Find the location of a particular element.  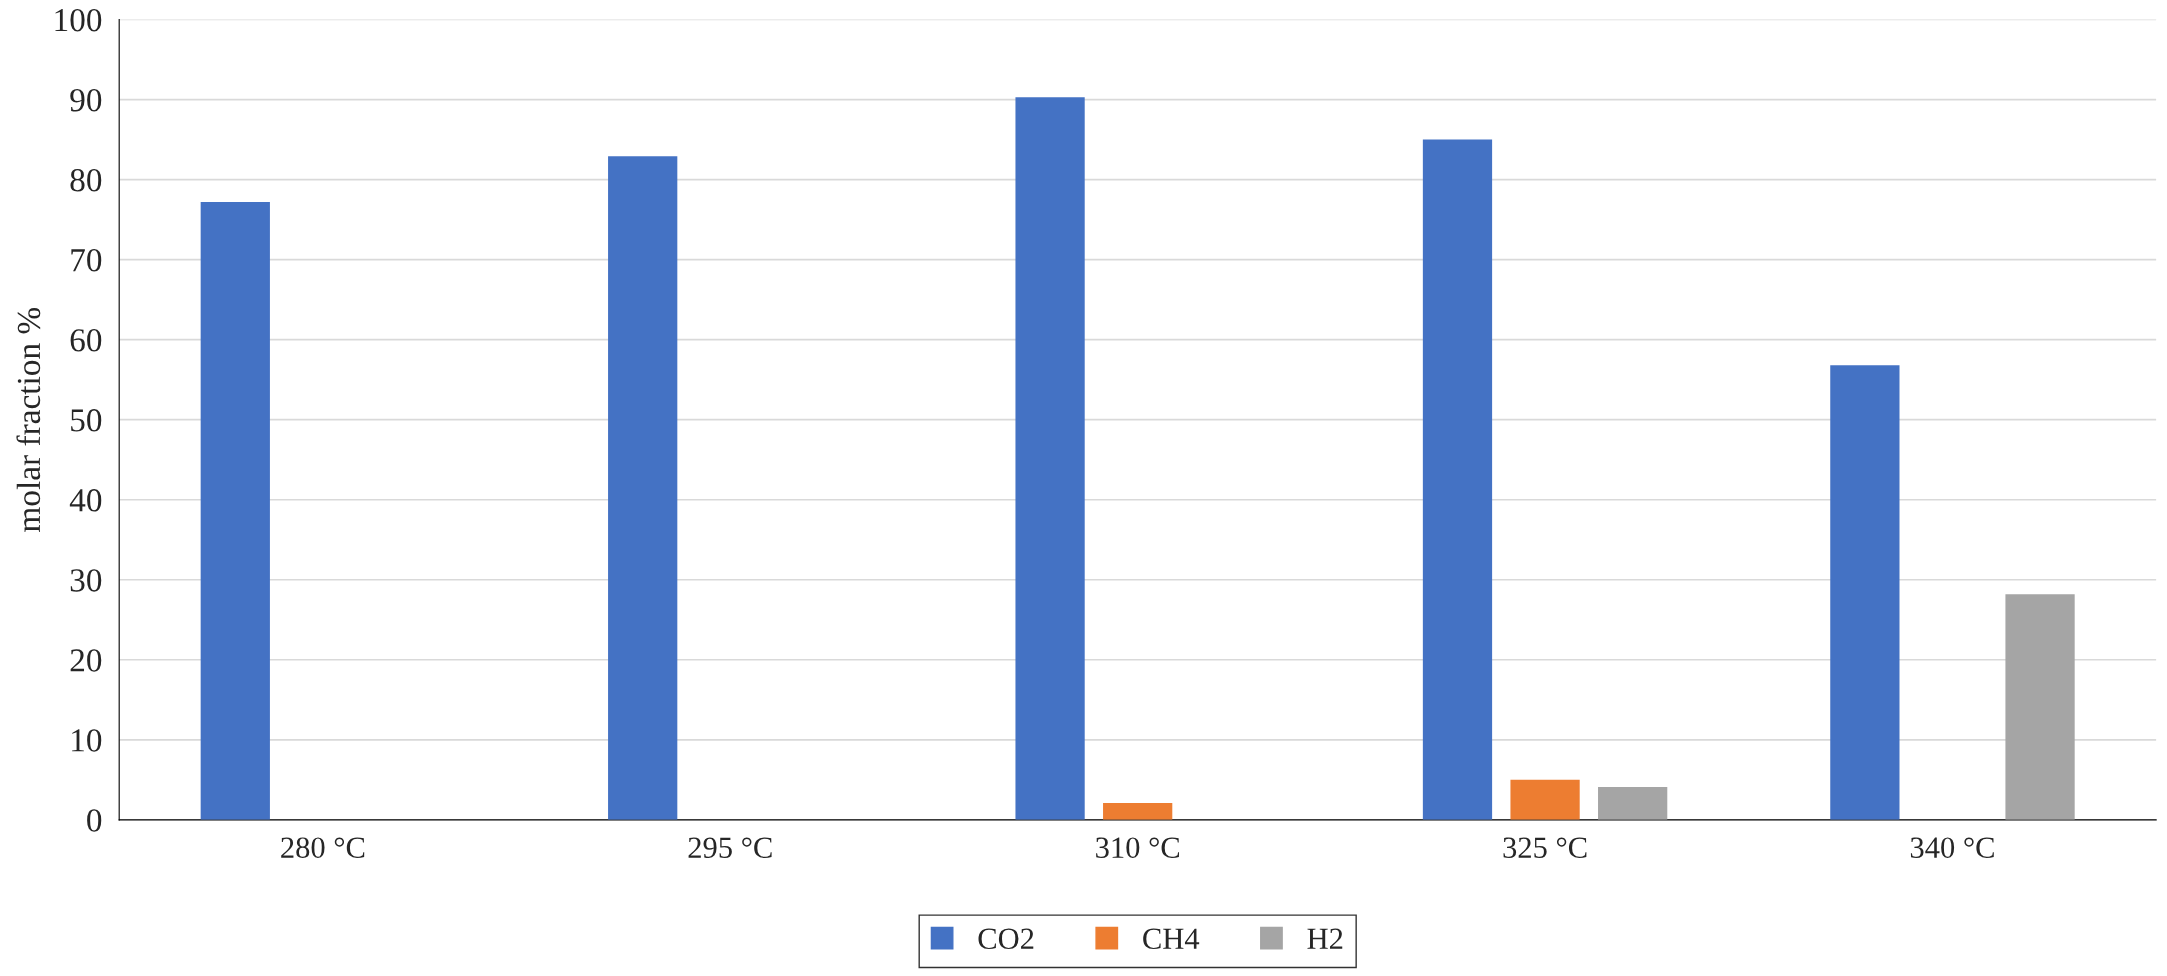

y-axis-title: molar fraction % is located at coordinates (28, 419).